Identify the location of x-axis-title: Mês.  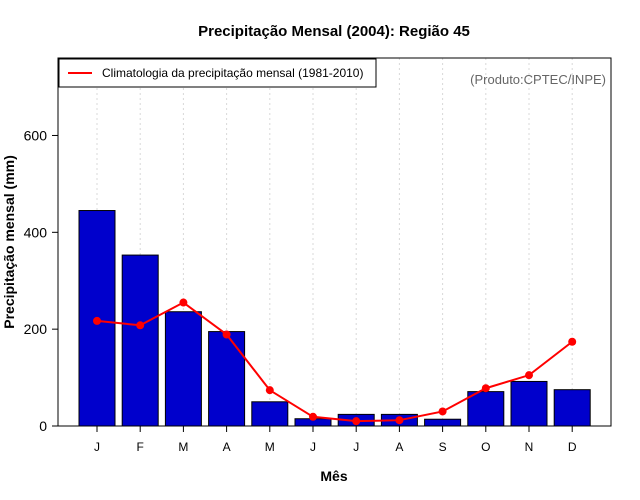
(333, 476).